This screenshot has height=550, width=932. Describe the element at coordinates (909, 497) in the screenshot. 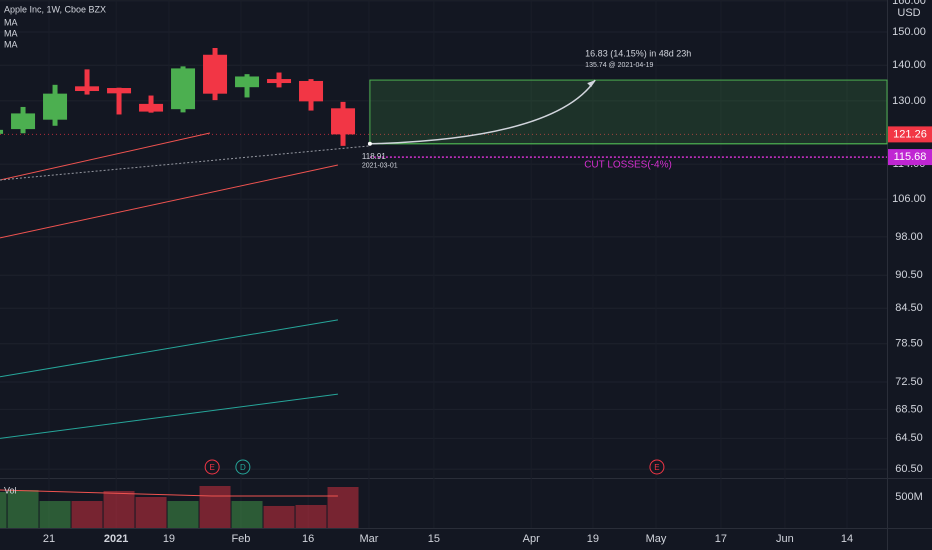

I see `volume-tick-label: 500M` at that location.